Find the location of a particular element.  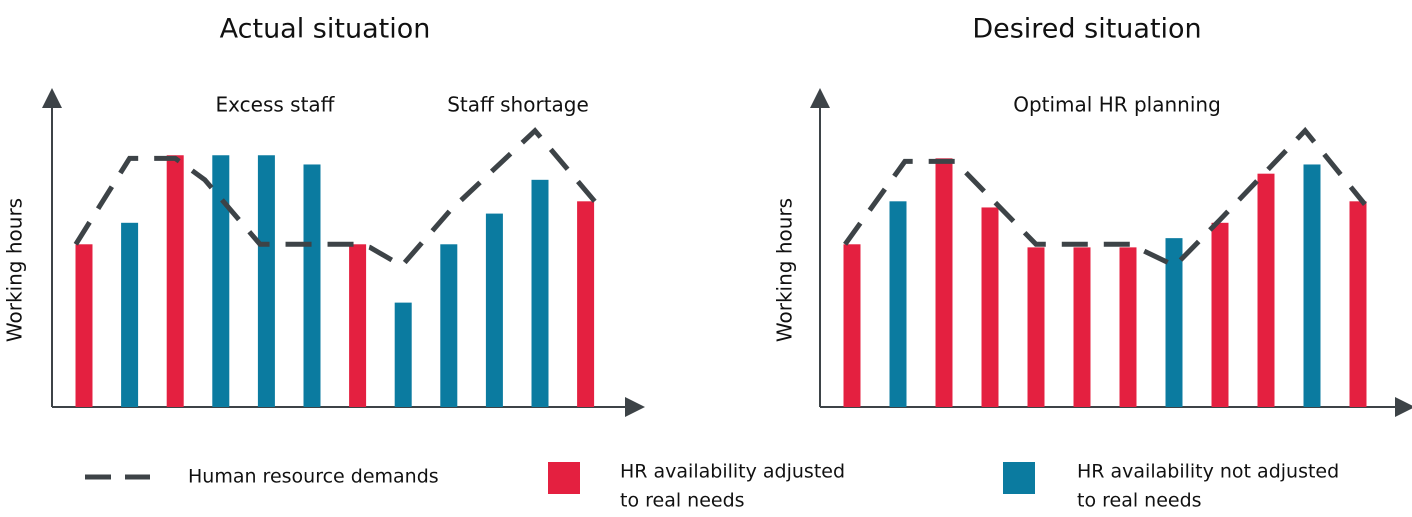

annotation: Optimal HR planning is located at coordinates (1117, 105).